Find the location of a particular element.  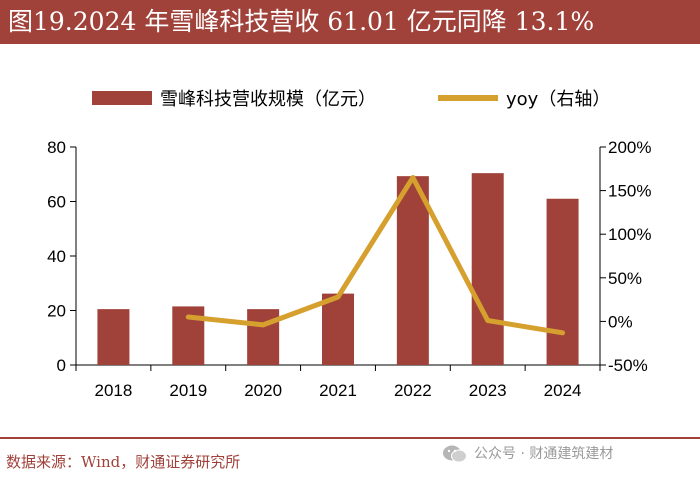

title-bar: 图19.2024 年雪峰科技营收 61.01 亿元同降 13.1% is located at coordinates (350, 22).